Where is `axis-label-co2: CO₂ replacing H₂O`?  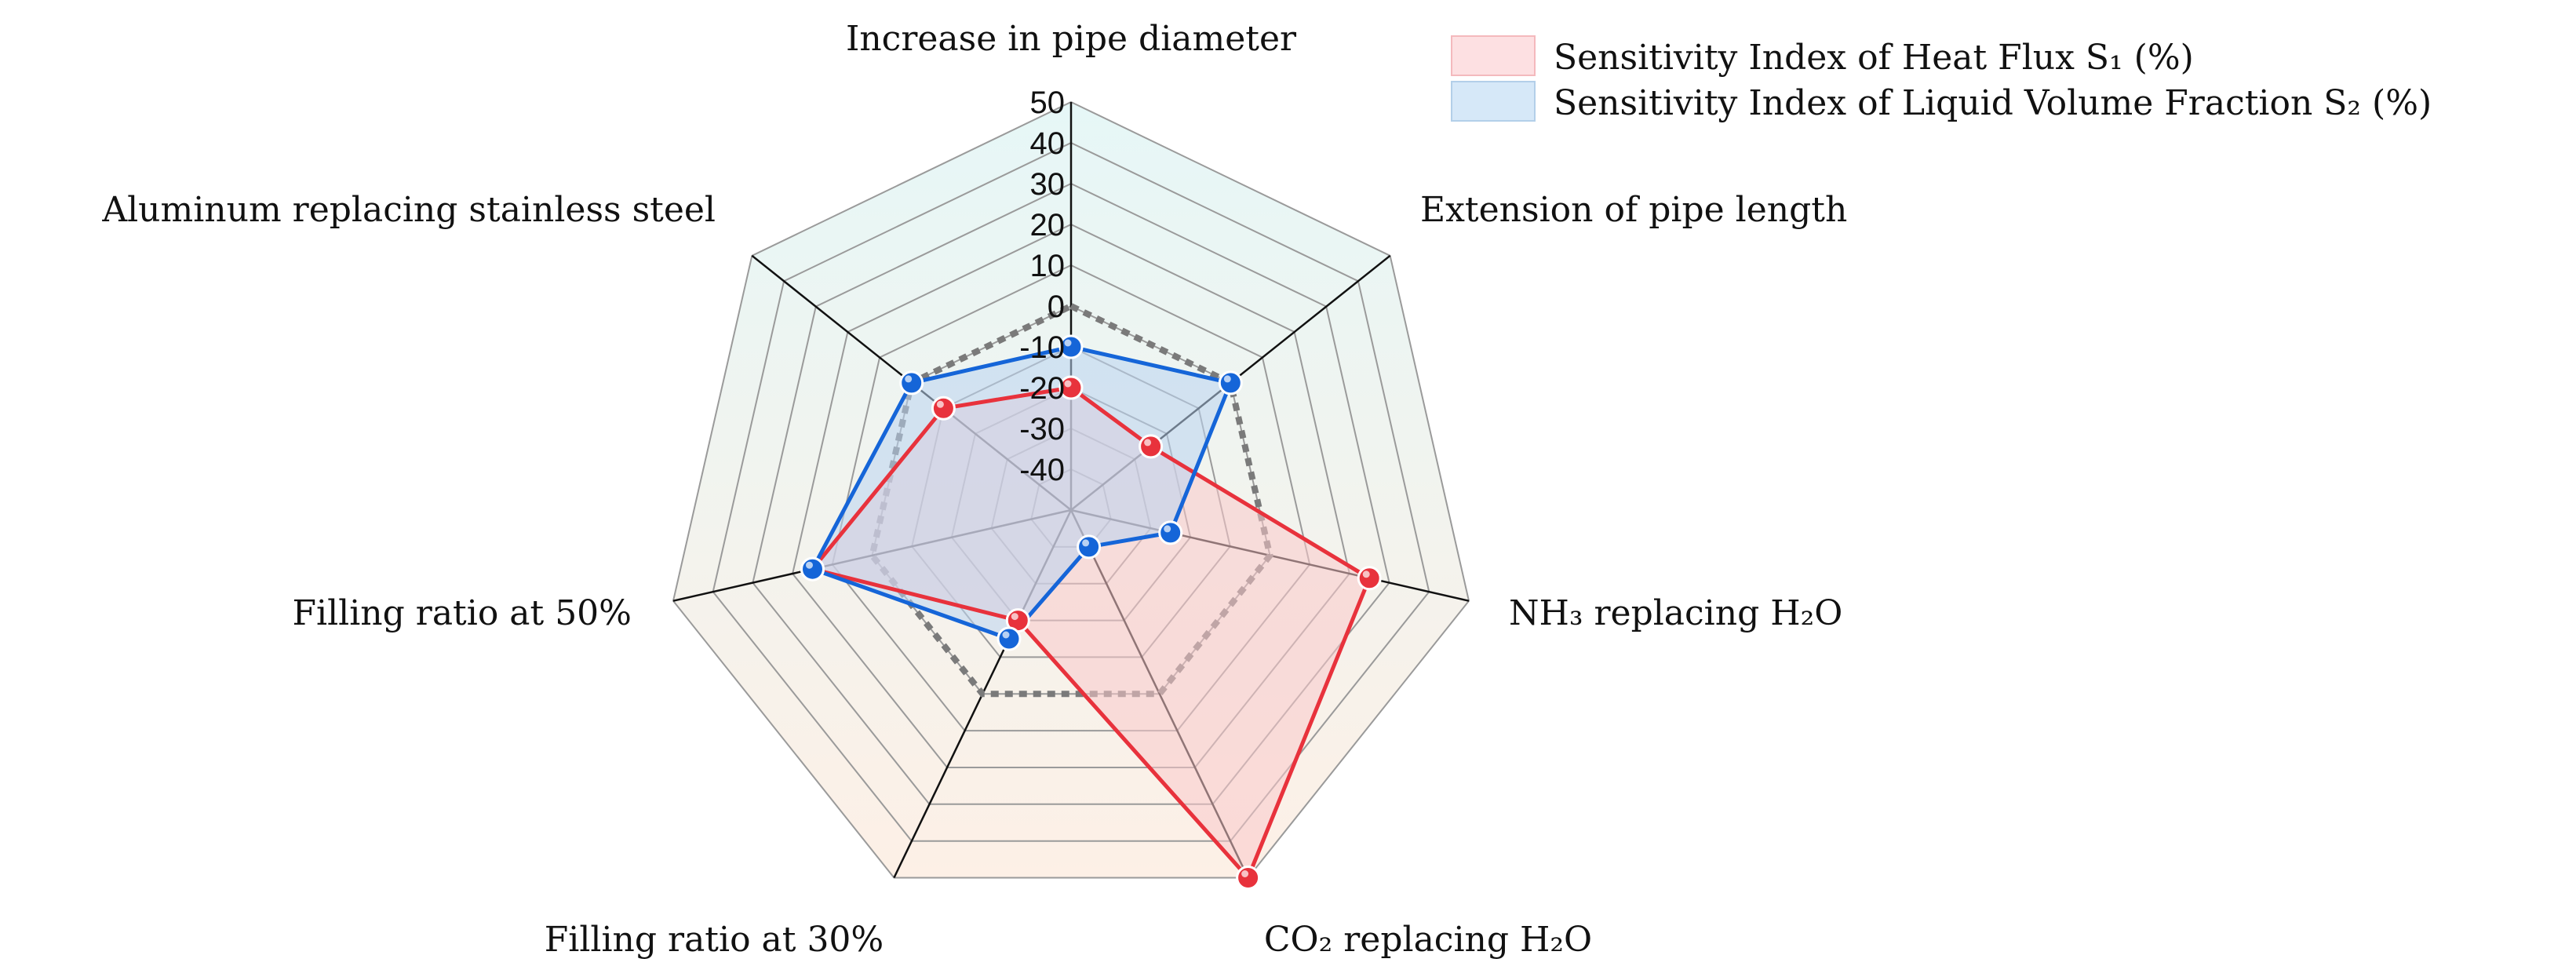
axis-label-co2: CO₂ replacing H₂O is located at coordinates (1428, 940).